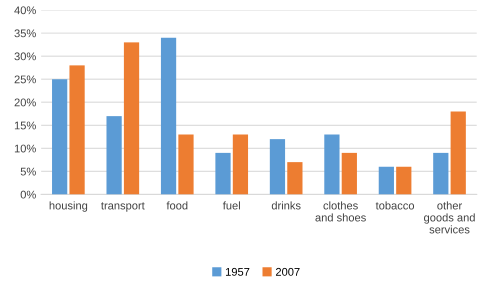  I want to click on x-tick-label: fuel, so click(231, 205).